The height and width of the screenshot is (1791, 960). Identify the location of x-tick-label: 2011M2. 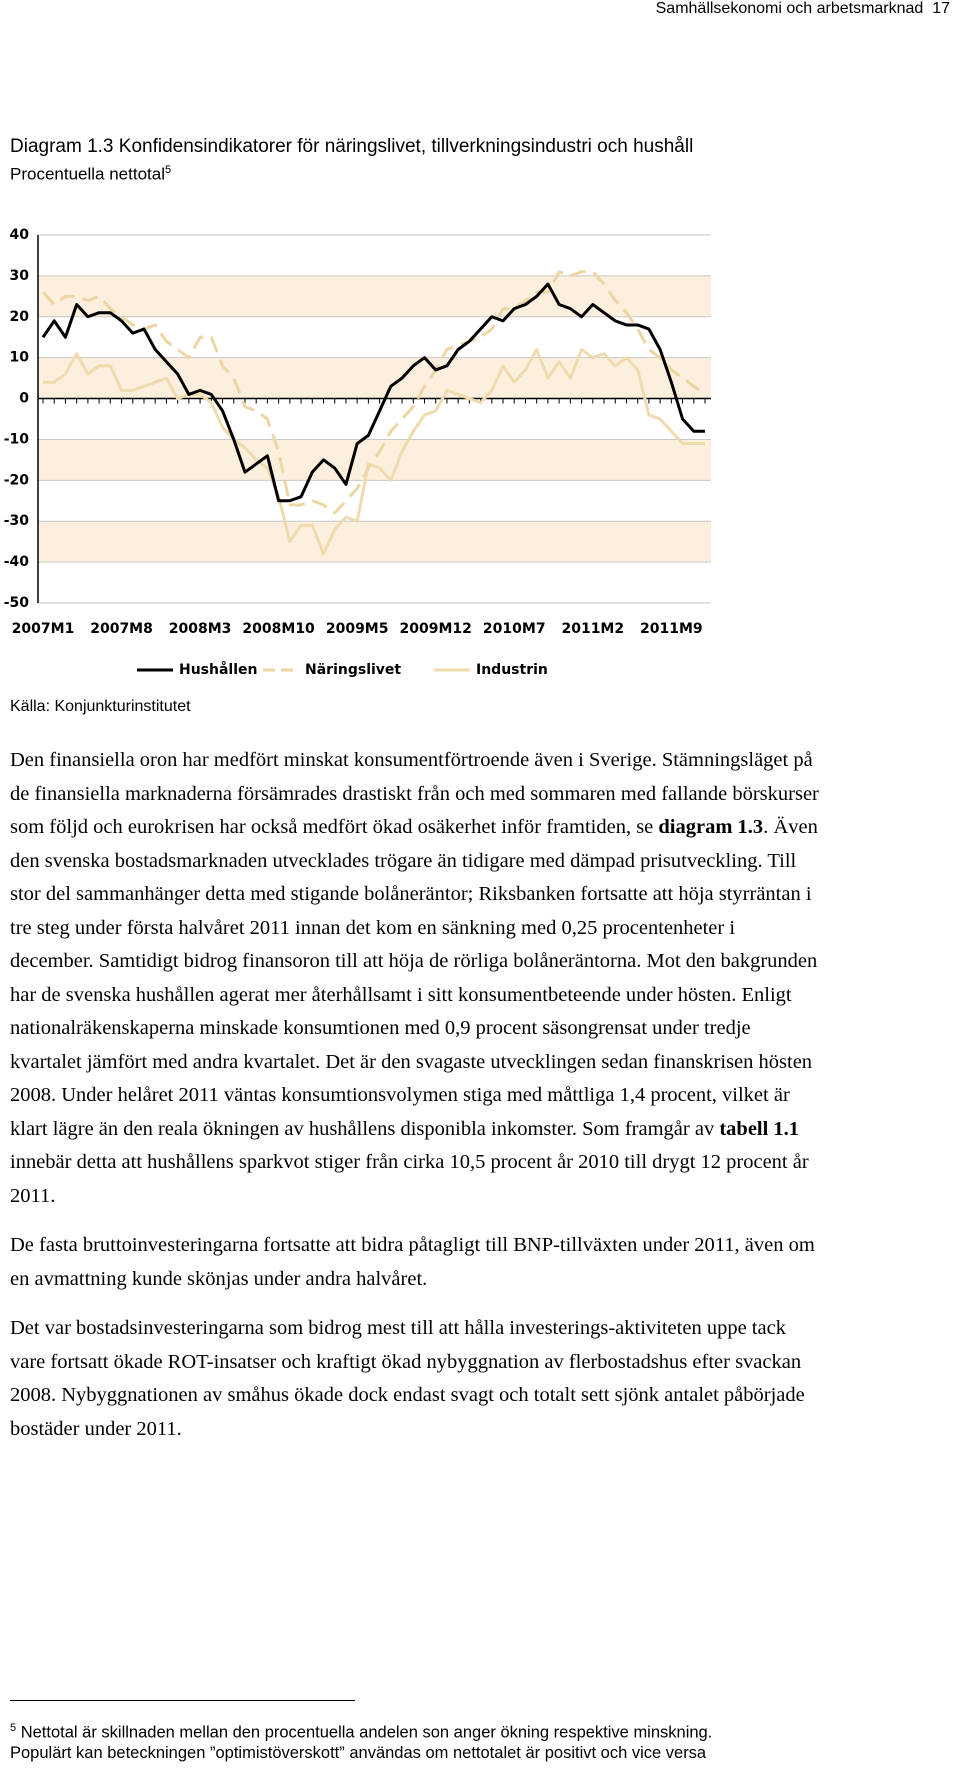
(592, 629).